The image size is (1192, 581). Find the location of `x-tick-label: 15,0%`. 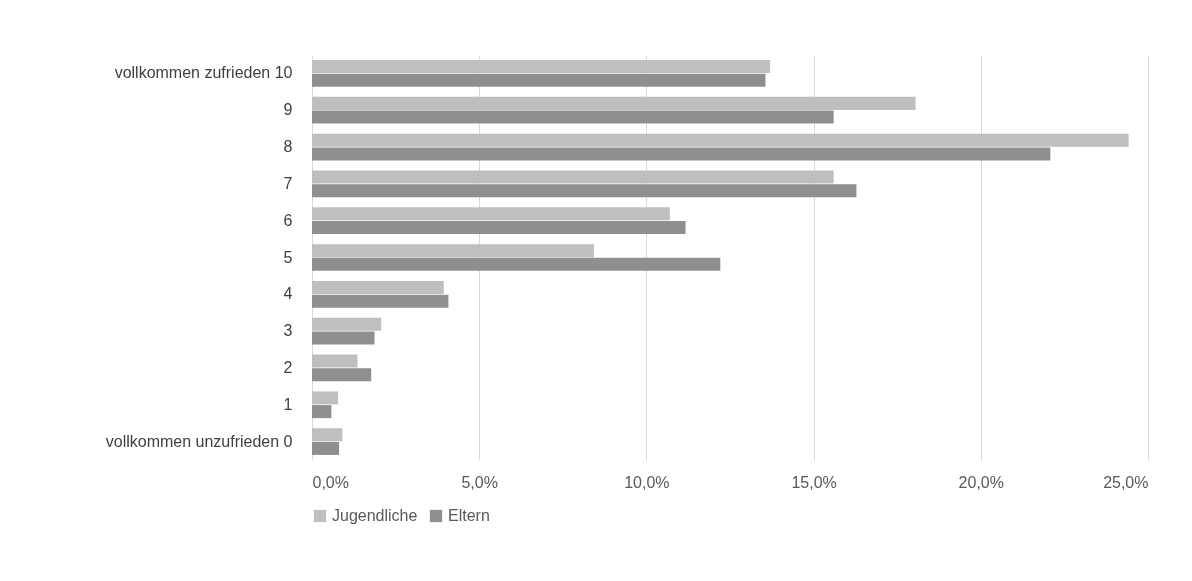

x-tick-label: 15,0% is located at coordinates (814, 482).